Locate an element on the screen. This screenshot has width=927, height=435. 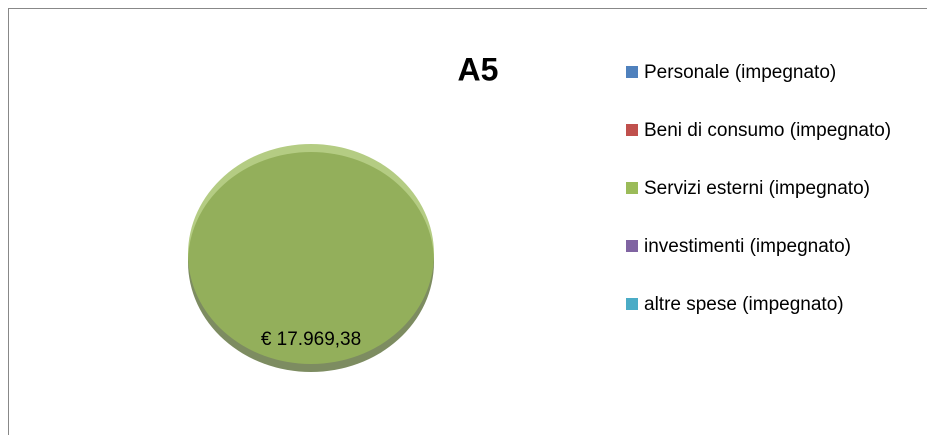
chart-title: A5 is located at coordinates (478, 69).